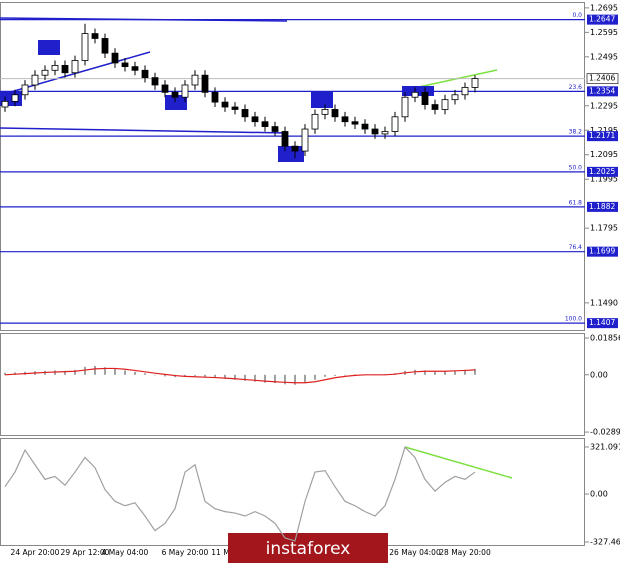 This screenshot has width=620, height=563. I want to click on y-tick-label: 1.1490, so click(604, 302).